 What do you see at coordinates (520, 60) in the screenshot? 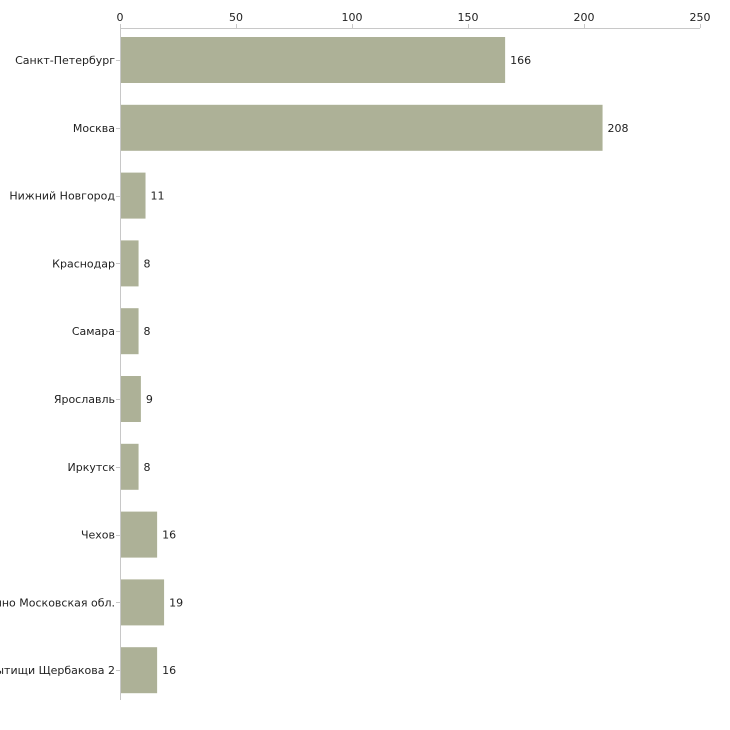
I see `value-label: 166` at bounding box center [520, 60].